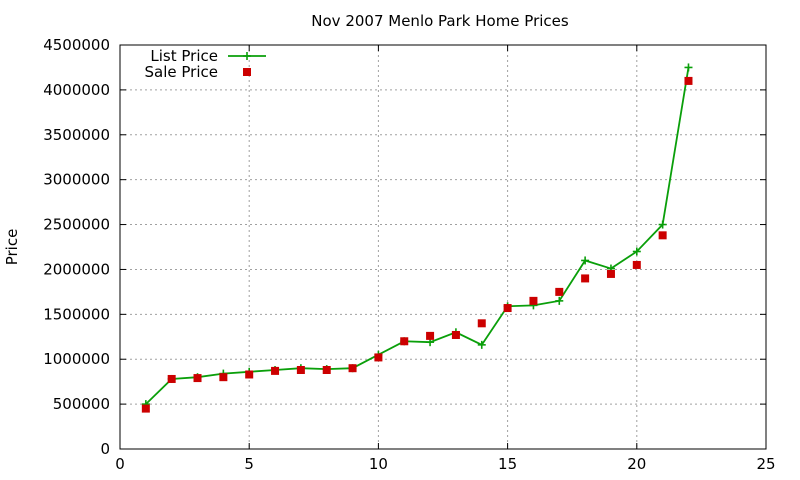 This screenshot has width=800, height=480. What do you see at coordinates (378, 464) in the screenshot?
I see `x-tick-label: 10` at bounding box center [378, 464].